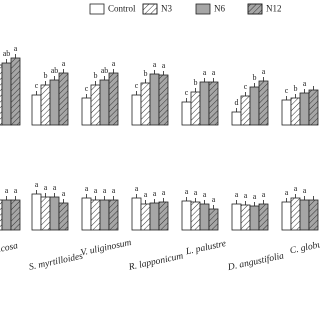 This screenshot has height=320, width=320. Describe the element at coordinates (56, 262) in the screenshot. I see `x-tick-label: S. myrtilloides` at that location.